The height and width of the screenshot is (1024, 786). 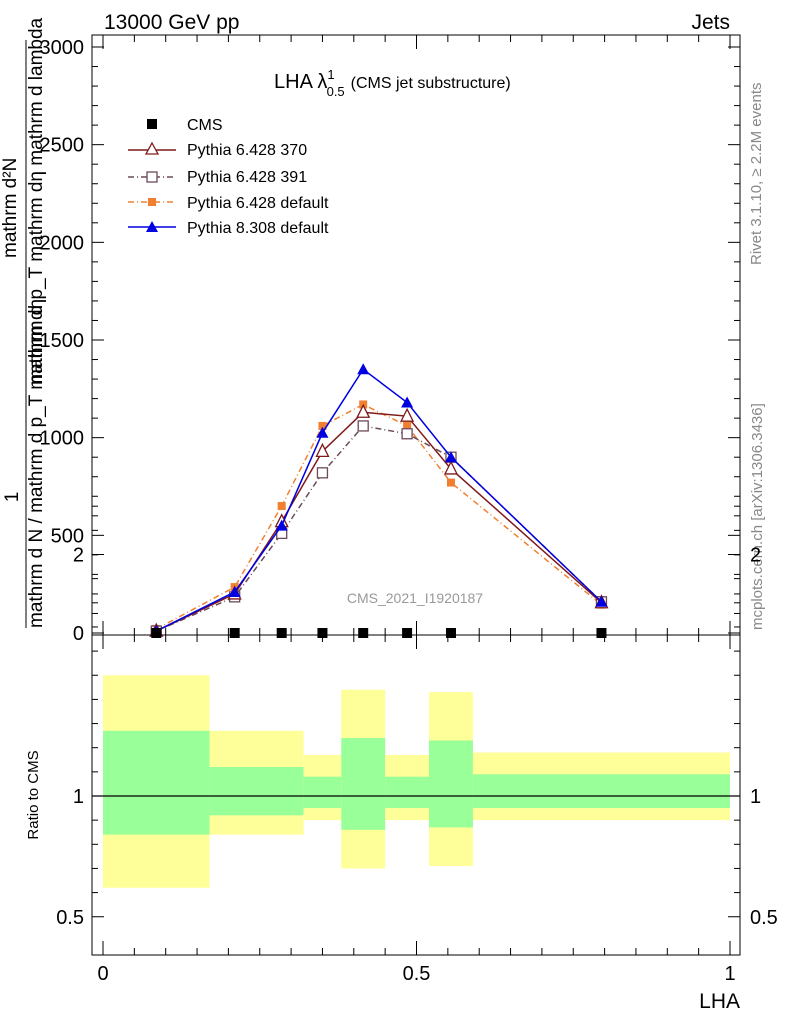 What do you see at coordinates (12, 497) in the screenshot?
I see `ylabel-one: 1` at bounding box center [12, 497].